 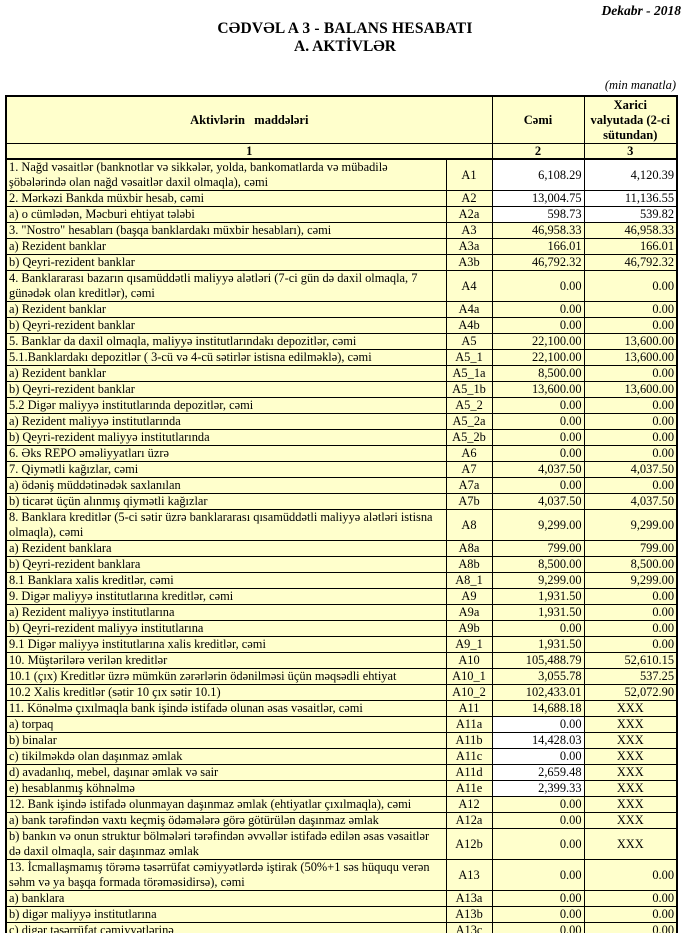 What do you see at coordinates (538, 152) in the screenshot?
I see `col-number-2: 2` at bounding box center [538, 152].